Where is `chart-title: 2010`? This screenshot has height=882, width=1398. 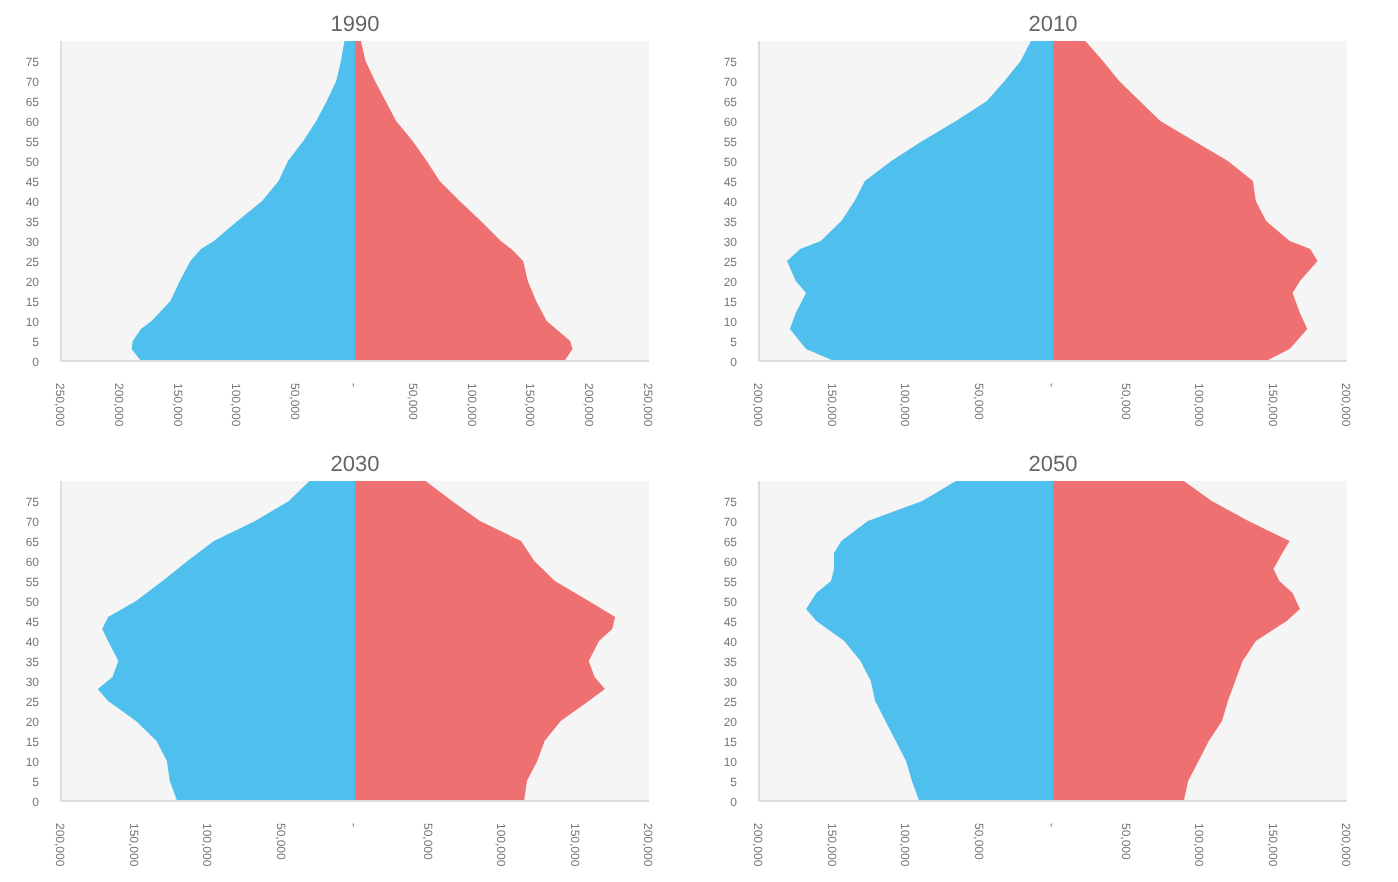 chart-title: 2010 is located at coordinates (1053, 25).